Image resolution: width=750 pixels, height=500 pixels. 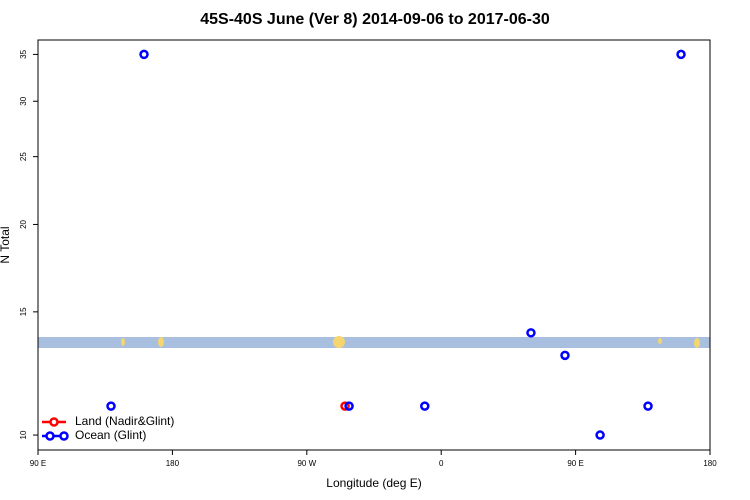 I want to click on legend-label: Land (Nadir&Glint), so click(x=124, y=421).